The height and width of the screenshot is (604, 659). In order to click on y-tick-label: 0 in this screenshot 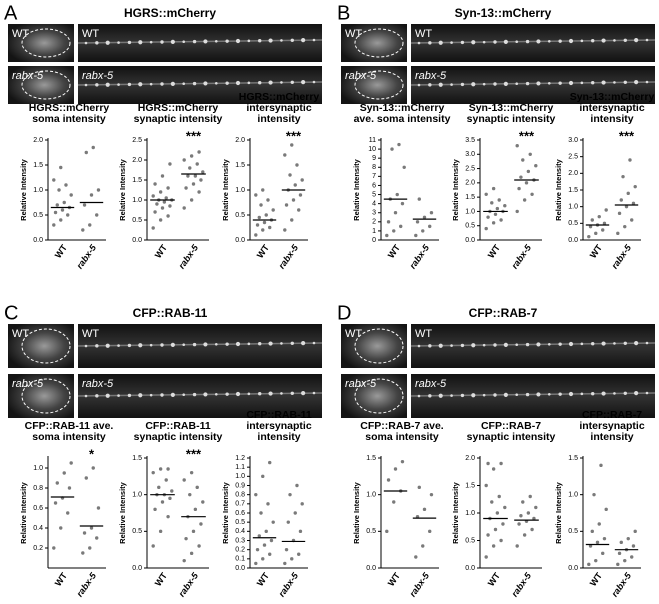, I will do `click(374, 240)`.